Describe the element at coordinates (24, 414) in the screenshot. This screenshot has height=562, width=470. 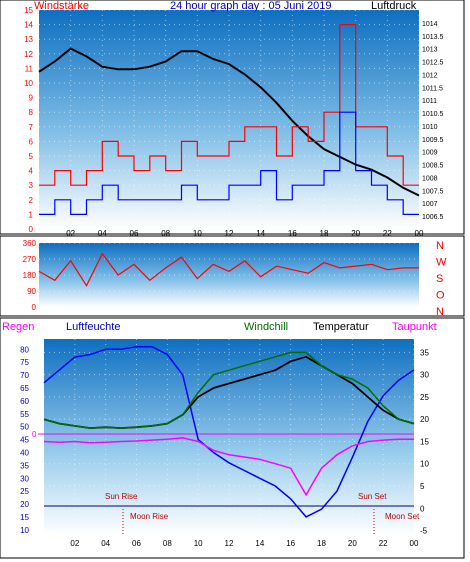
I see `humidity-tick-label: 55` at that location.